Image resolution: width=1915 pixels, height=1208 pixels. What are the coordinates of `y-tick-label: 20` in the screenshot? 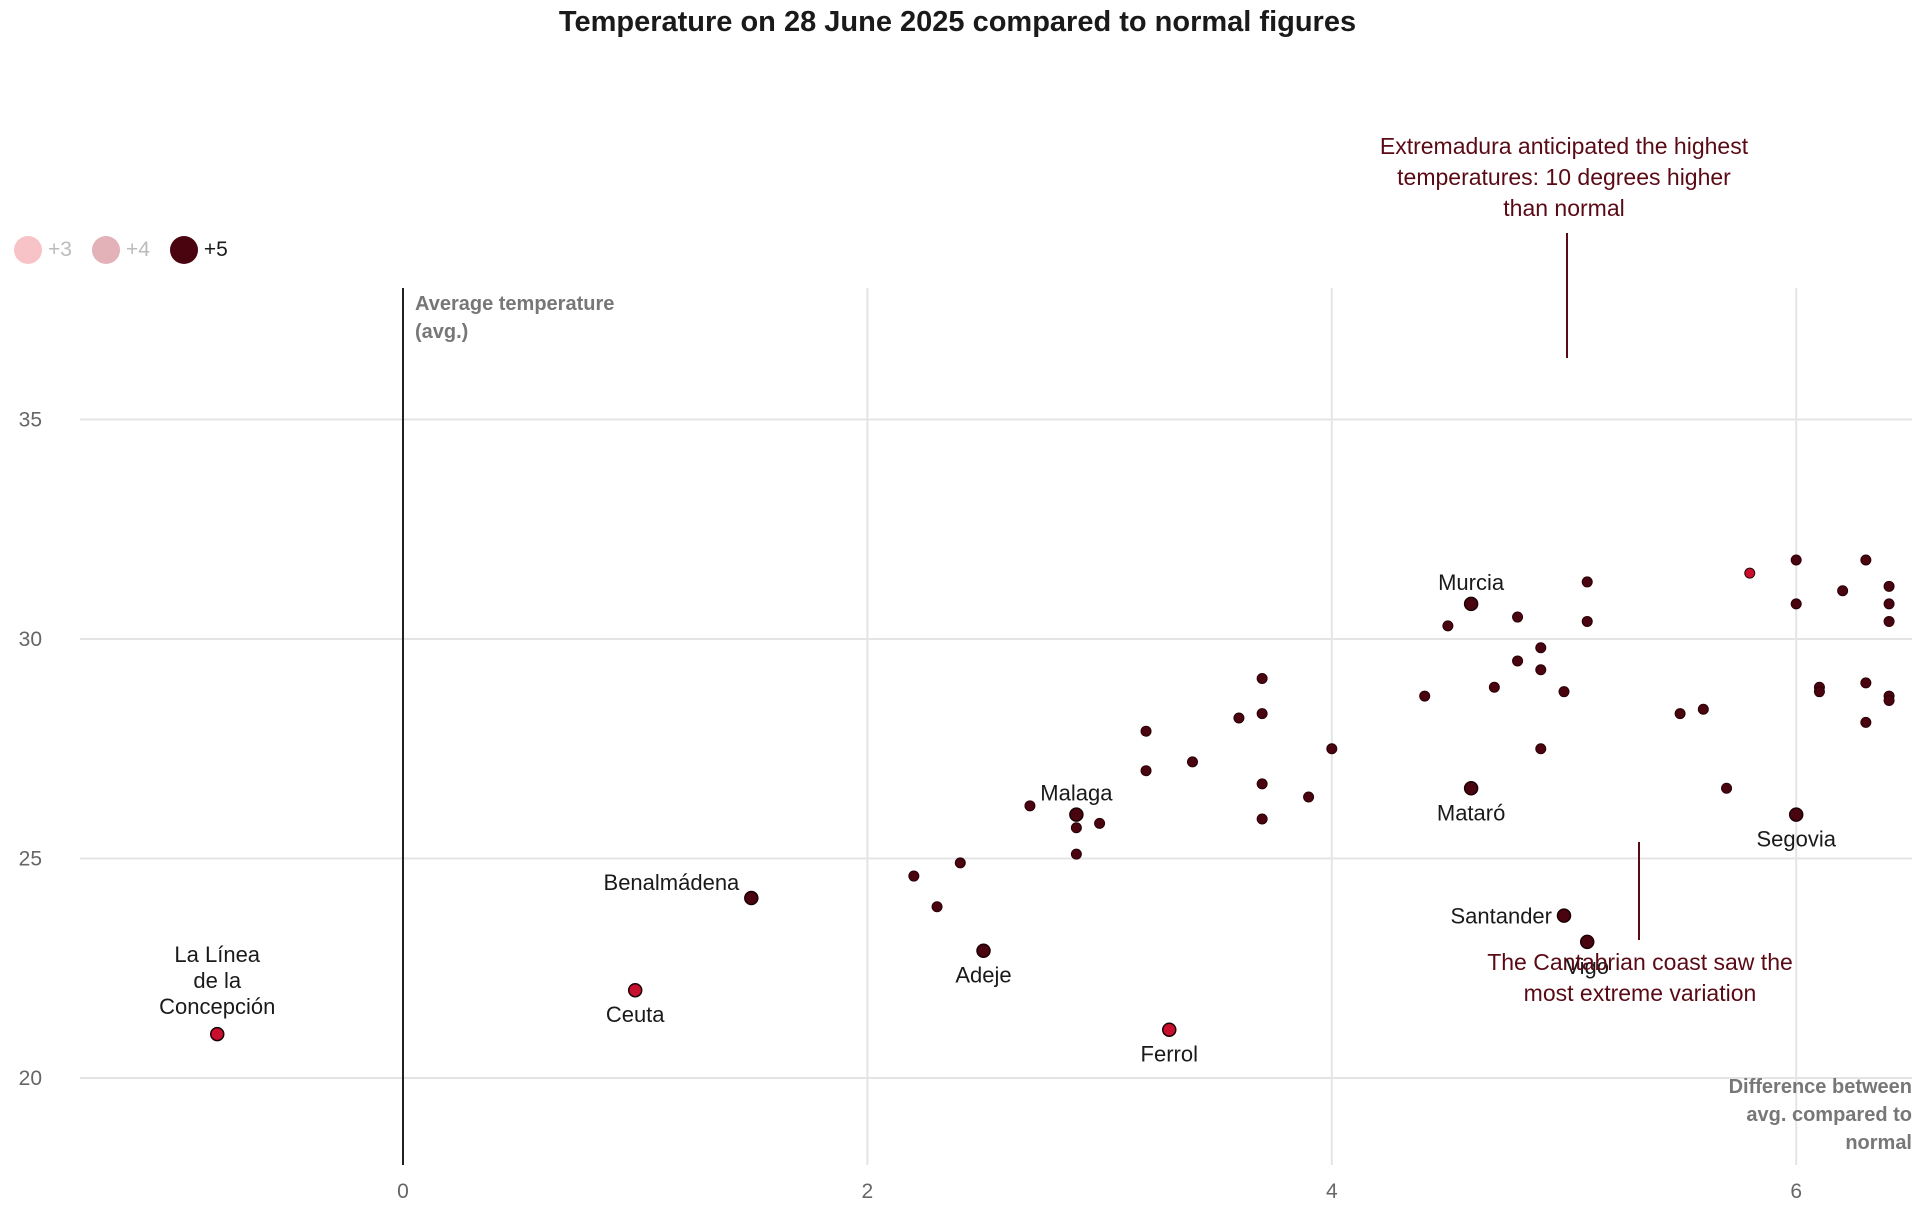 It's located at (30, 1078).